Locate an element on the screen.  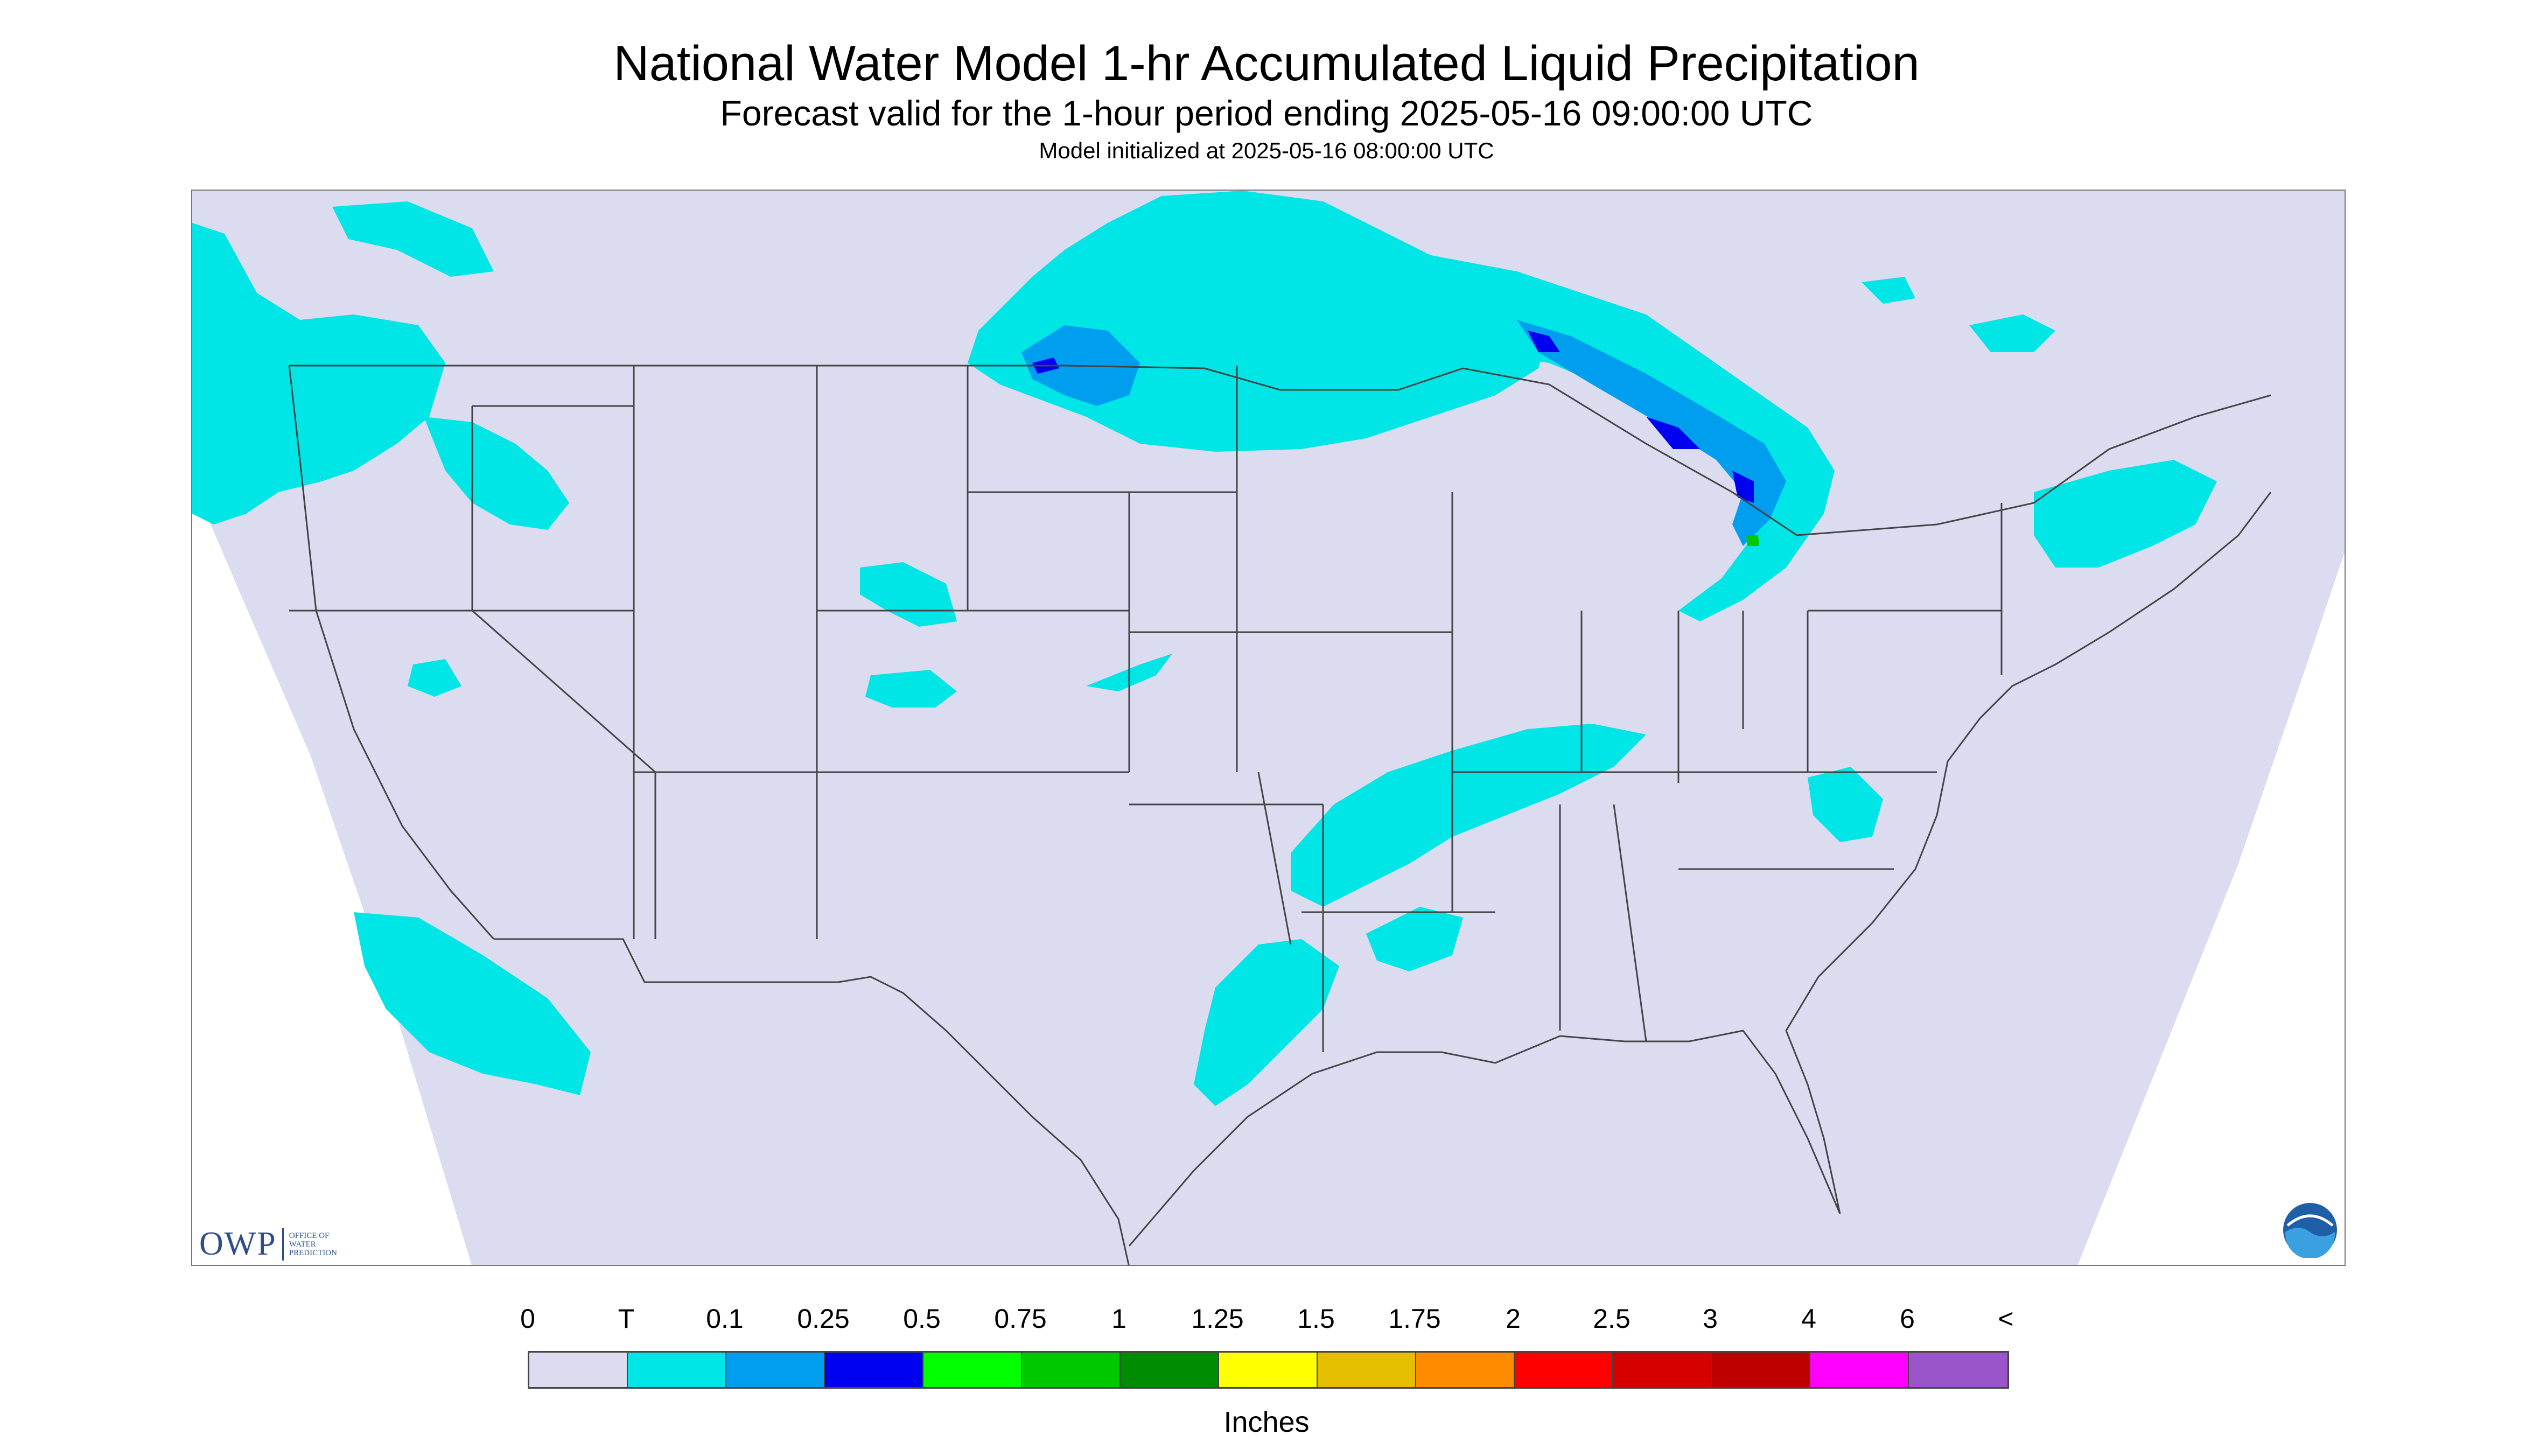
legend-label-12: 3 is located at coordinates (1710, 1319).